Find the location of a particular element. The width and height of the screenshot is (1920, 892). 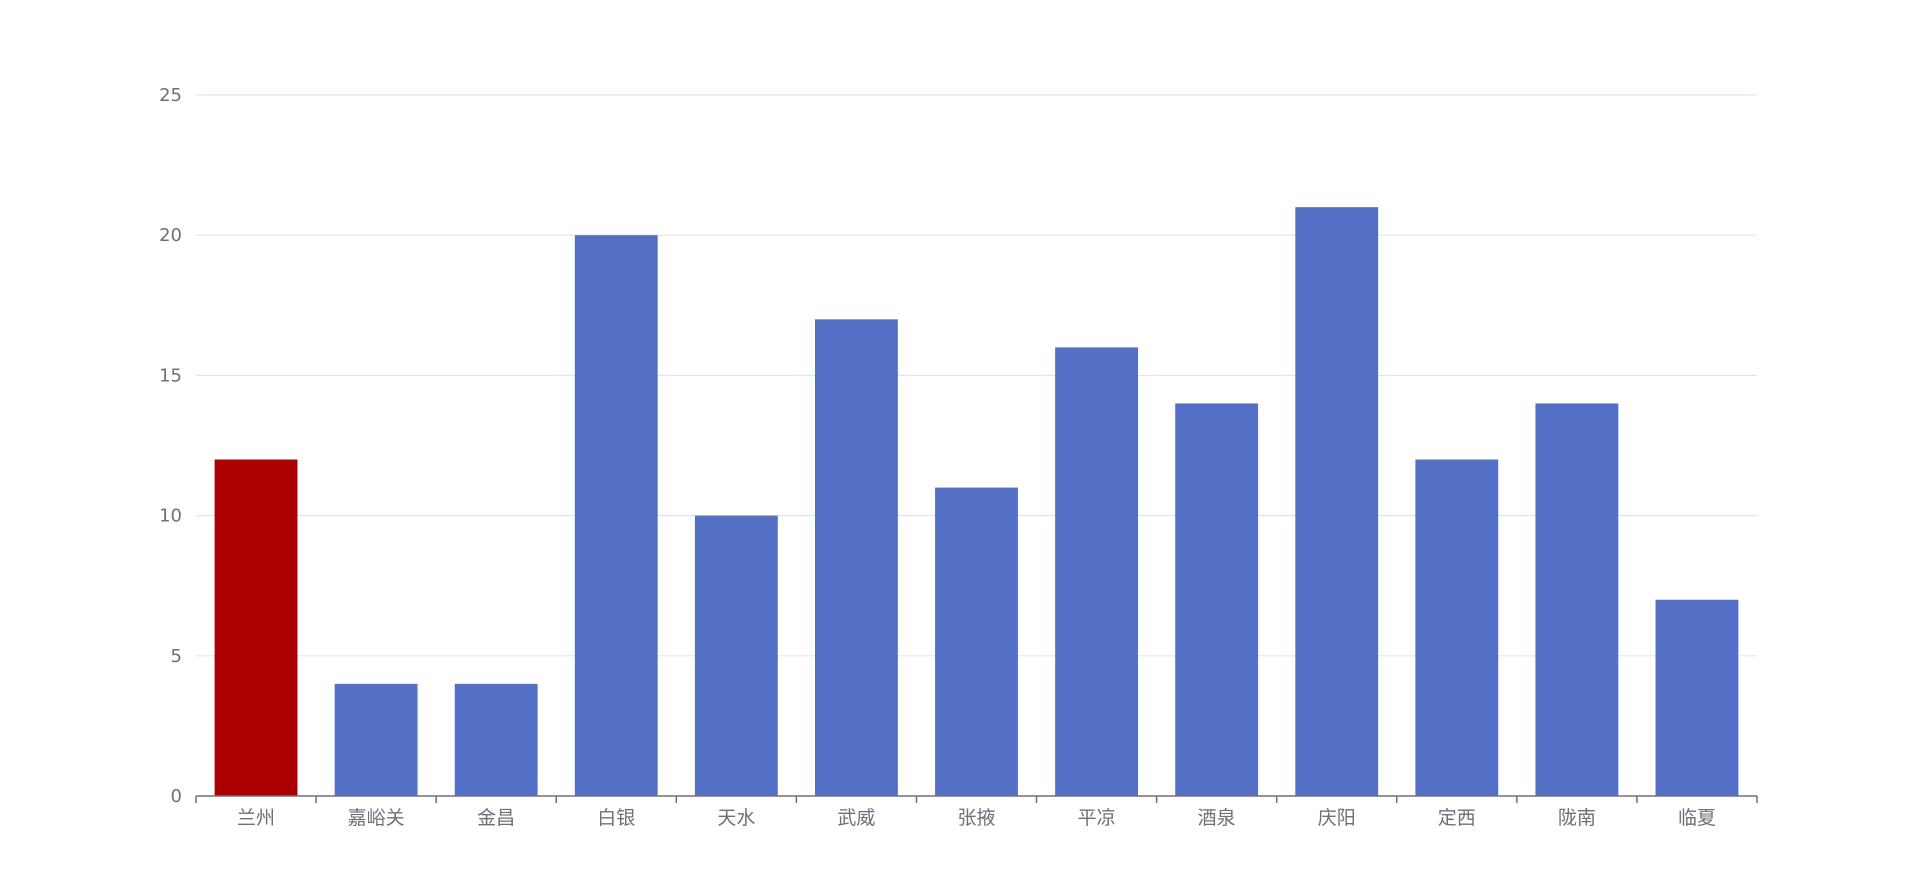

bar-定西 is located at coordinates (1457, 627).